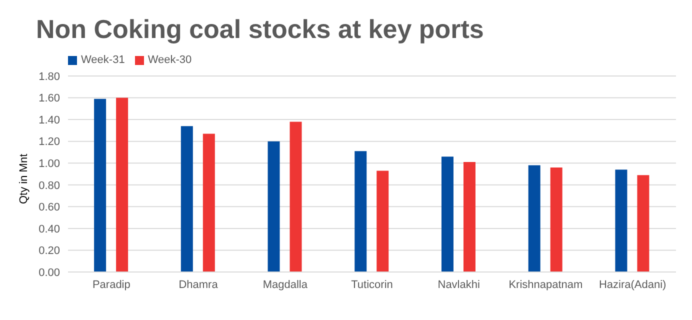 The height and width of the screenshot is (320, 692). Describe the element at coordinates (49, 272) in the screenshot. I see `y-tick-label: 0.00` at that location.